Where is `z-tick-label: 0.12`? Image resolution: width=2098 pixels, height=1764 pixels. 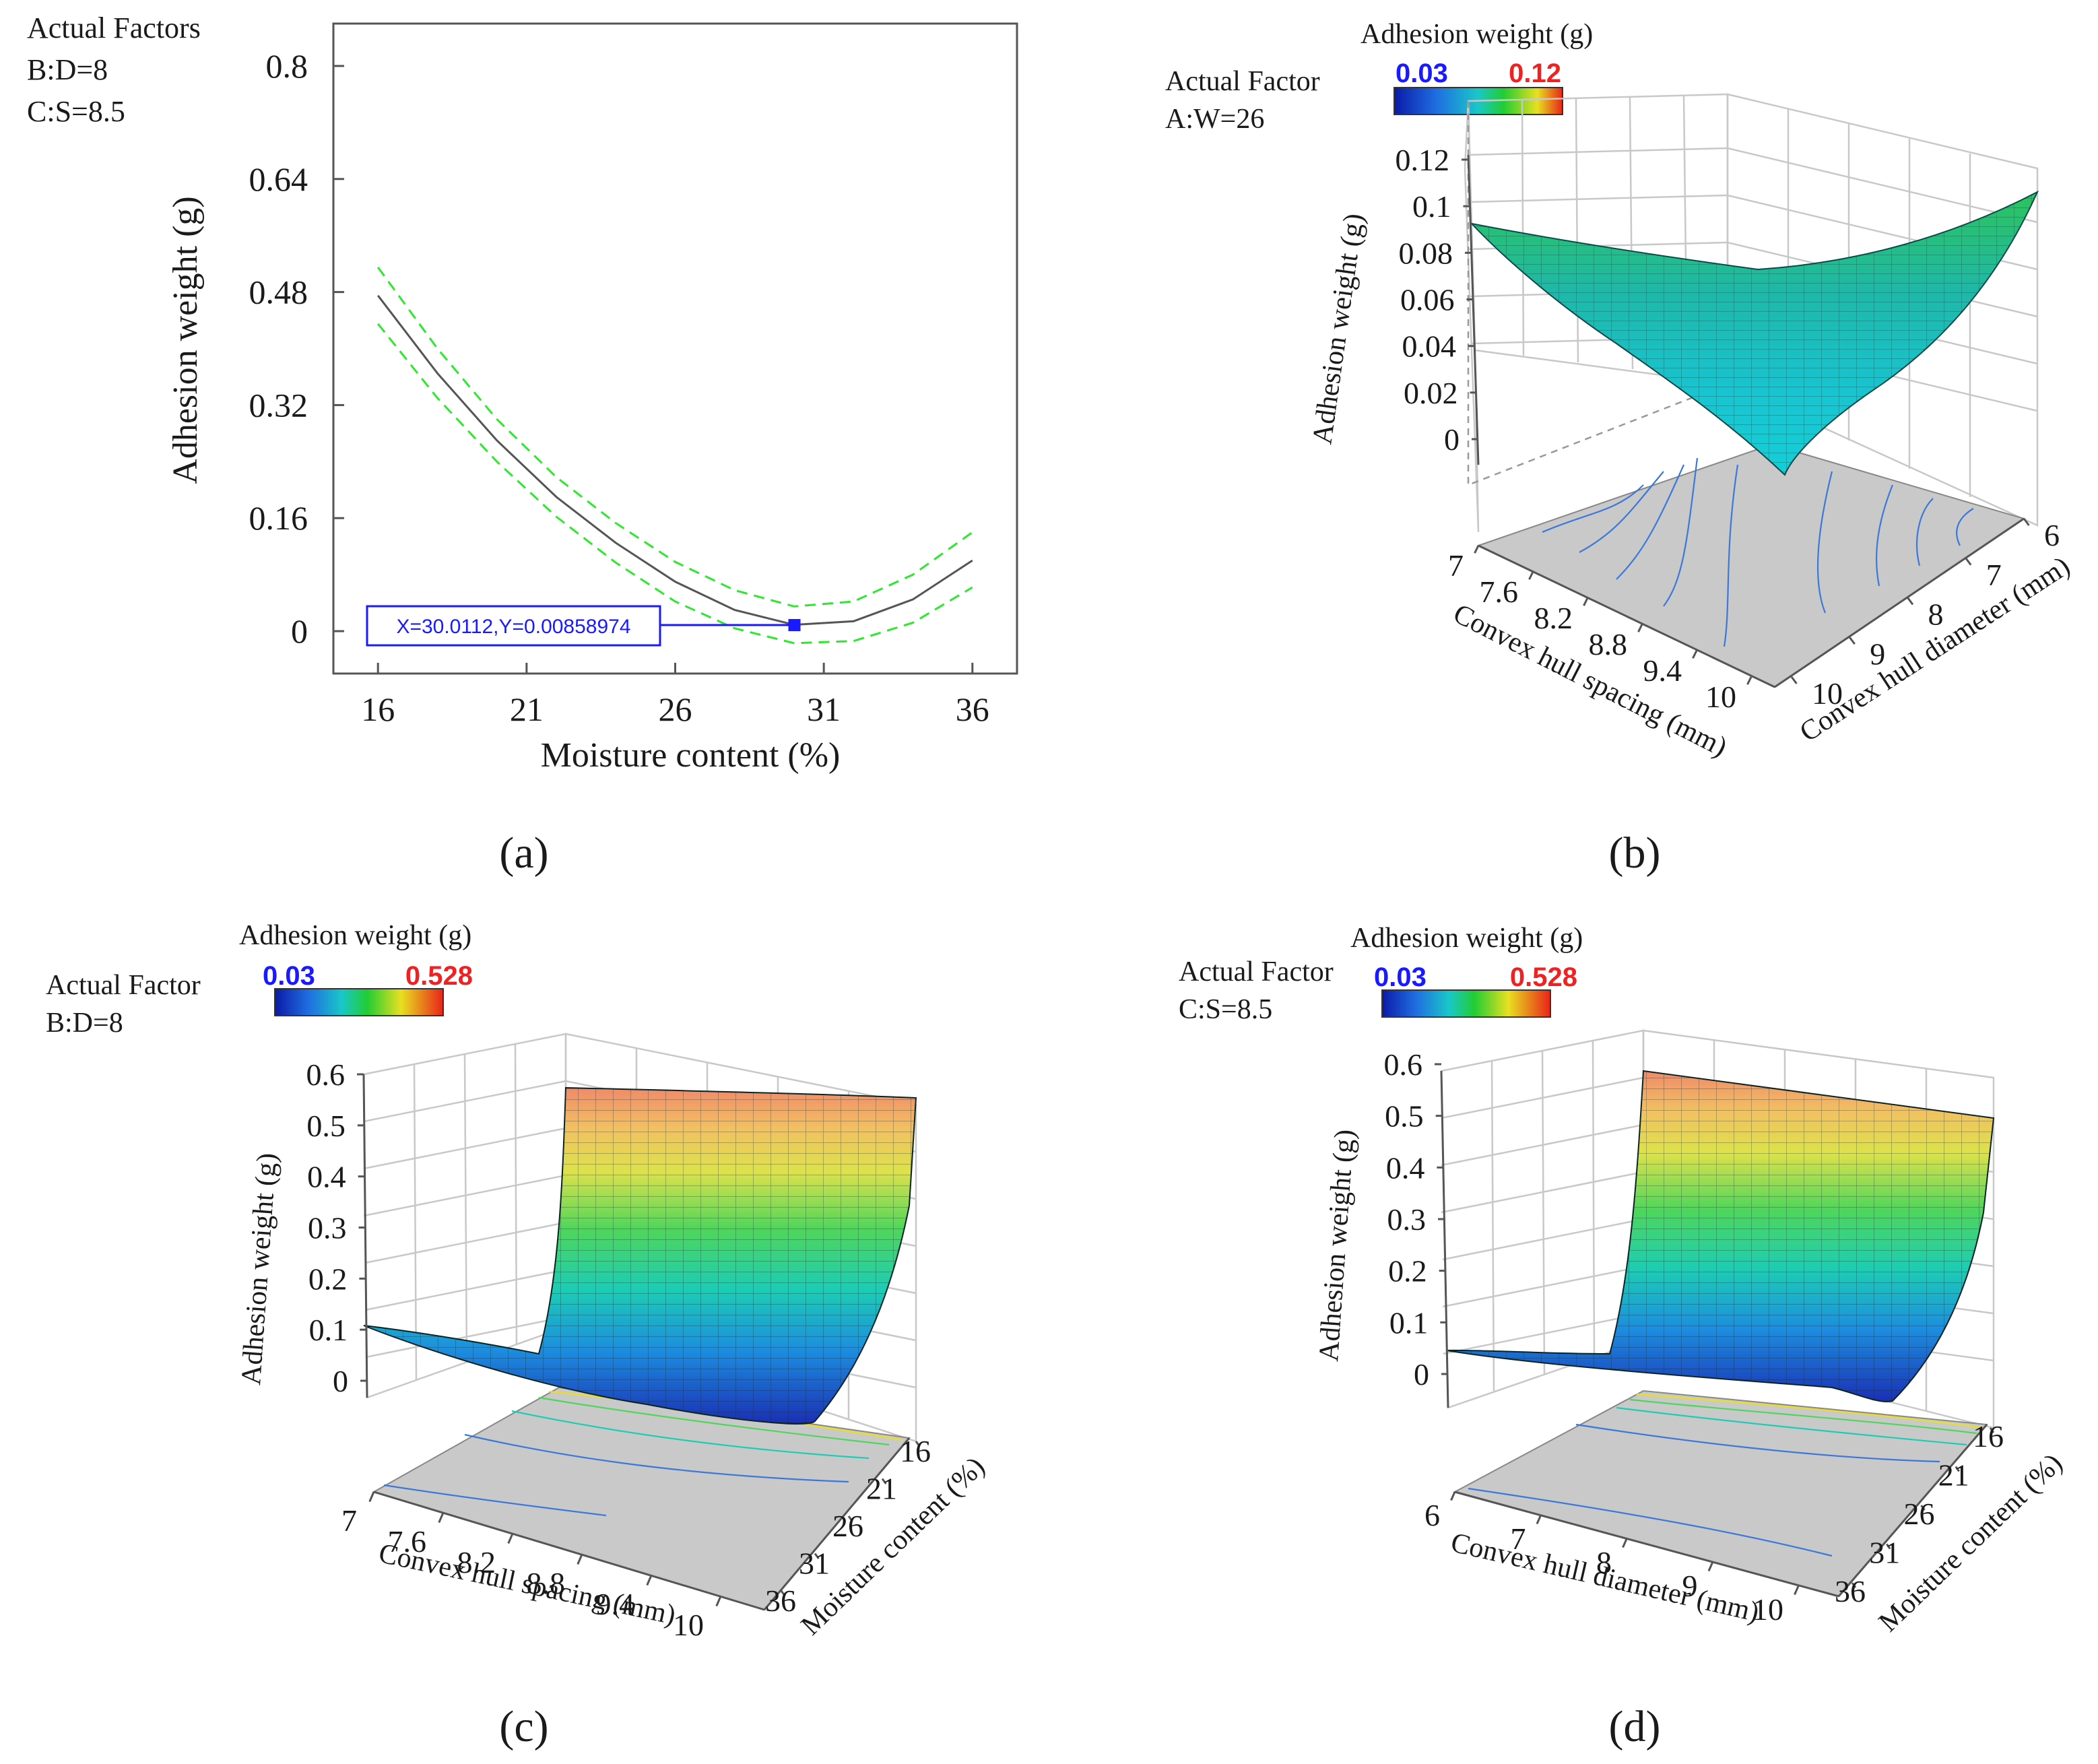
z-tick-label: 0.12 is located at coordinates (1423, 160).